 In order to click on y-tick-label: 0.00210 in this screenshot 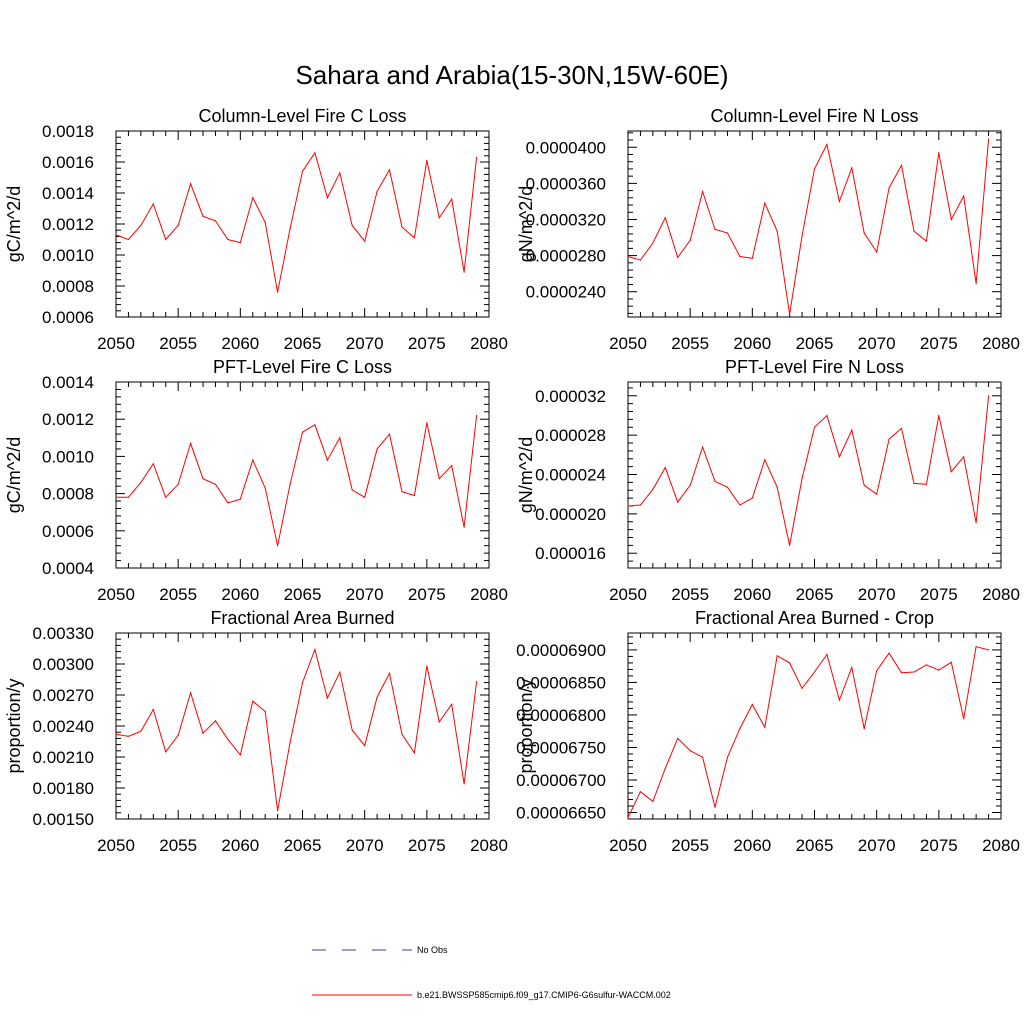, I will do `click(63, 757)`.